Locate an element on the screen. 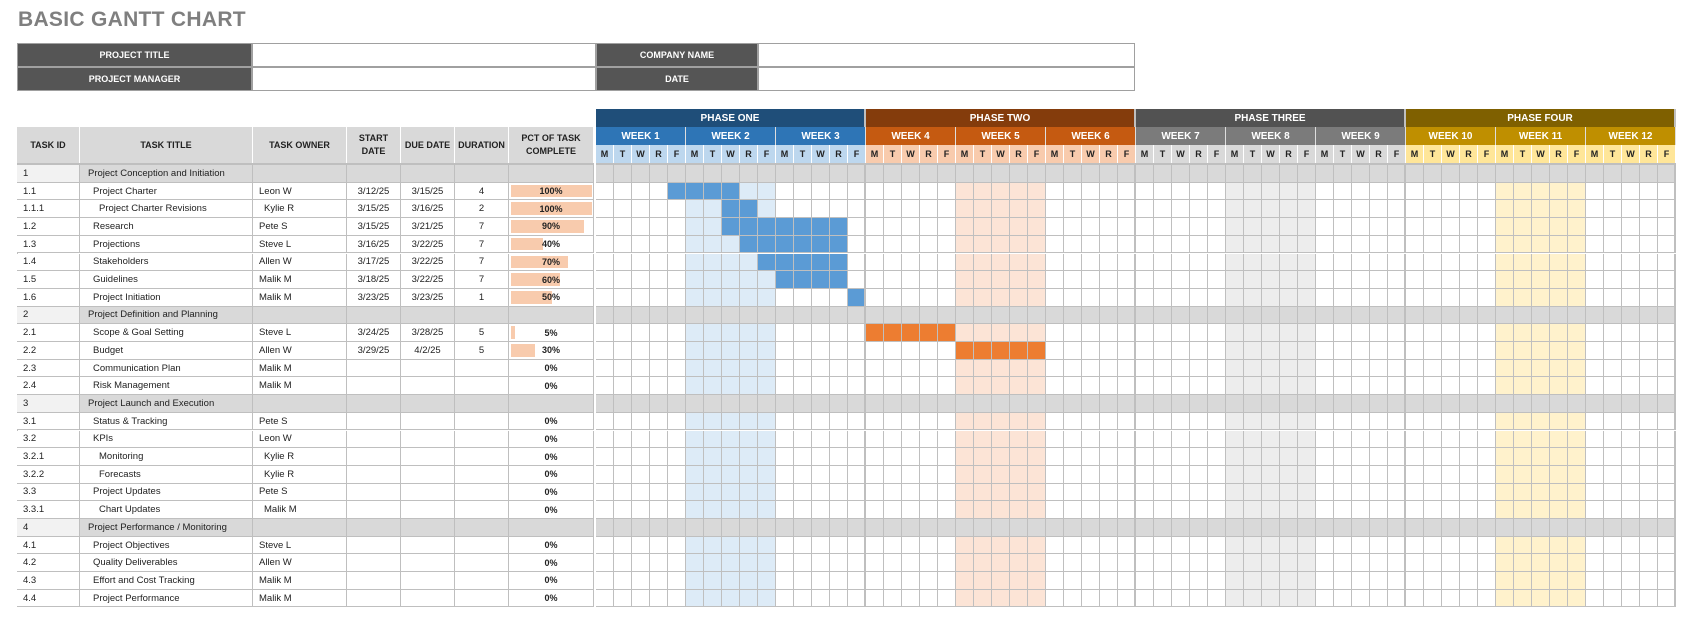  task-title: Guidelines is located at coordinates (166, 280).